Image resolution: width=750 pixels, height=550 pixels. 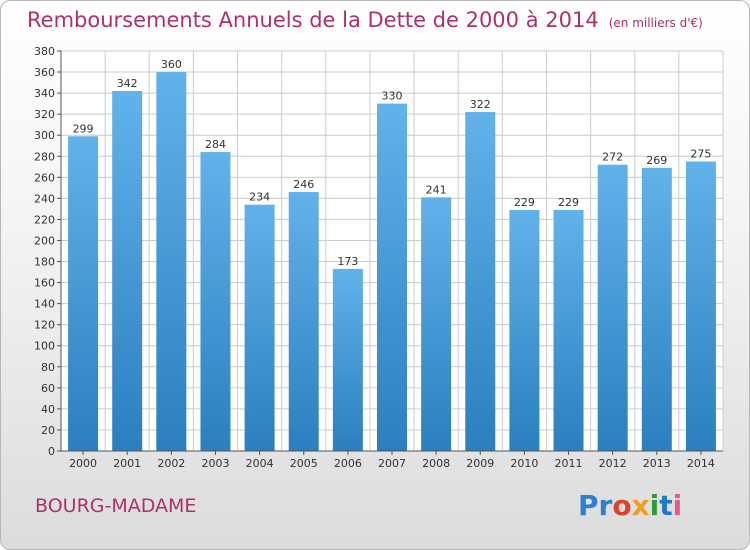 I want to click on commune-name: BOURG-MADAME, so click(x=116, y=506).